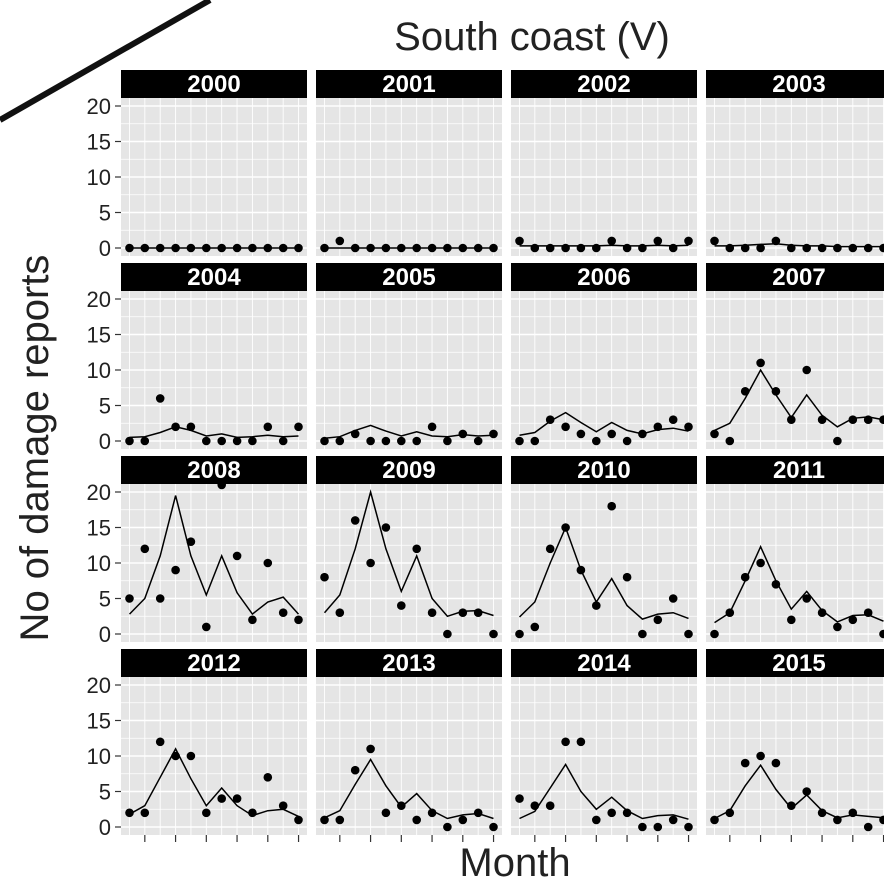  What do you see at coordinates (129, 441) in the screenshot?
I see `data-point-2004-m1` at bounding box center [129, 441].